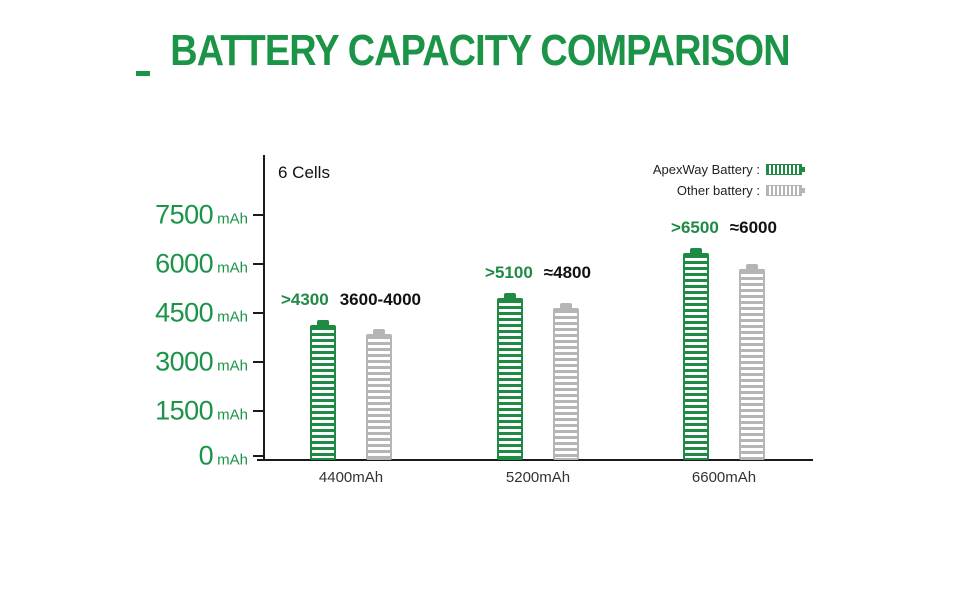 This screenshot has width=960, height=600. I want to click on legend-label-apexway: ApexWay Battery :, so click(706, 169).